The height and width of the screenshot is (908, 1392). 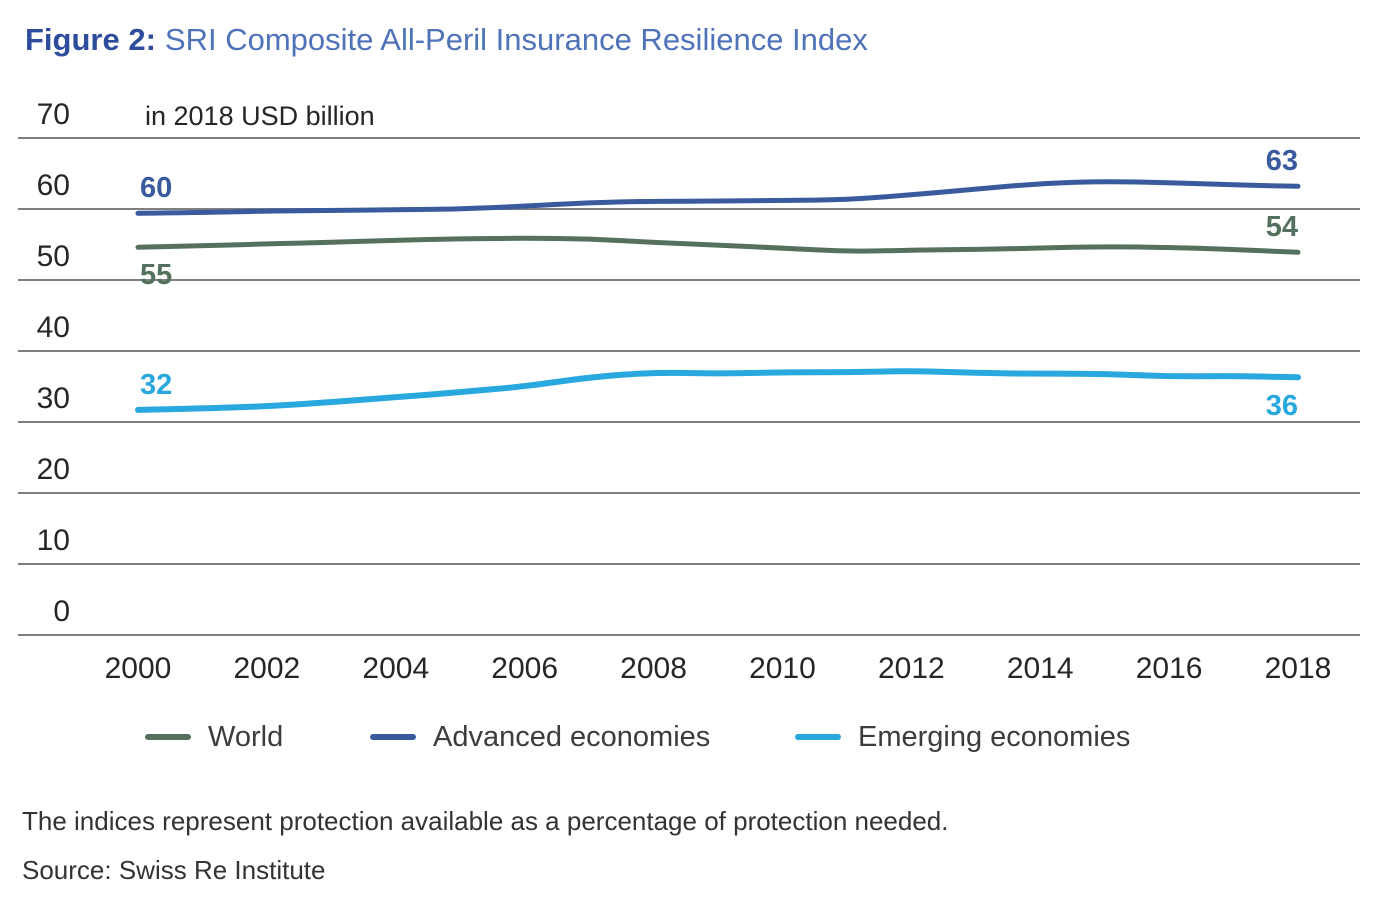 What do you see at coordinates (396, 668) in the screenshot?
I see `x-axis-tick-2004: 2004` at bounding box center [396, 668].